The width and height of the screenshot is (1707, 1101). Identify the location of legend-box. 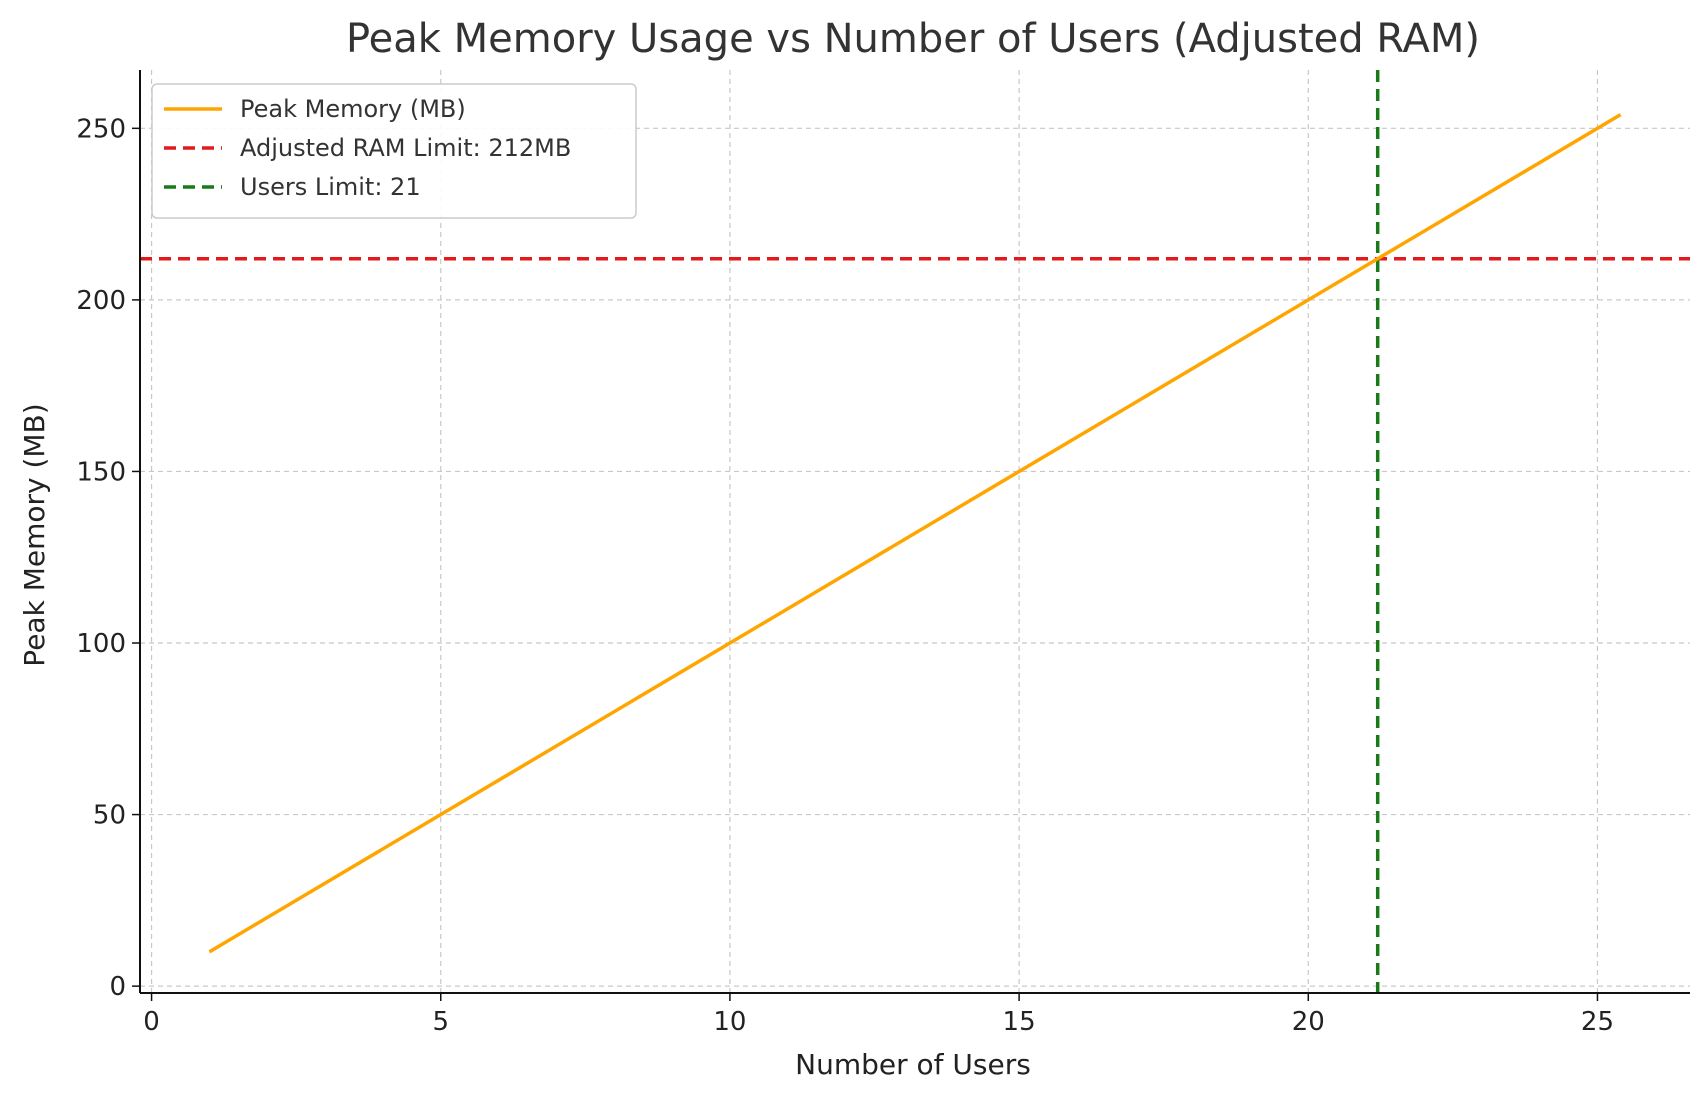
(394, 151).